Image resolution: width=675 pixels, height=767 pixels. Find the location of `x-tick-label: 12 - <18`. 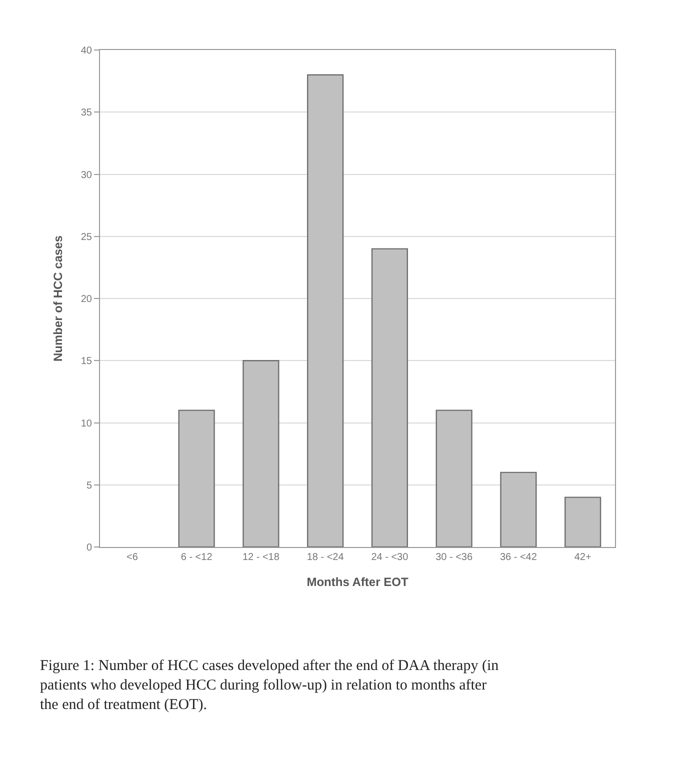

x-tick-label: 12 - <18 is located at coordinates (261, 557).